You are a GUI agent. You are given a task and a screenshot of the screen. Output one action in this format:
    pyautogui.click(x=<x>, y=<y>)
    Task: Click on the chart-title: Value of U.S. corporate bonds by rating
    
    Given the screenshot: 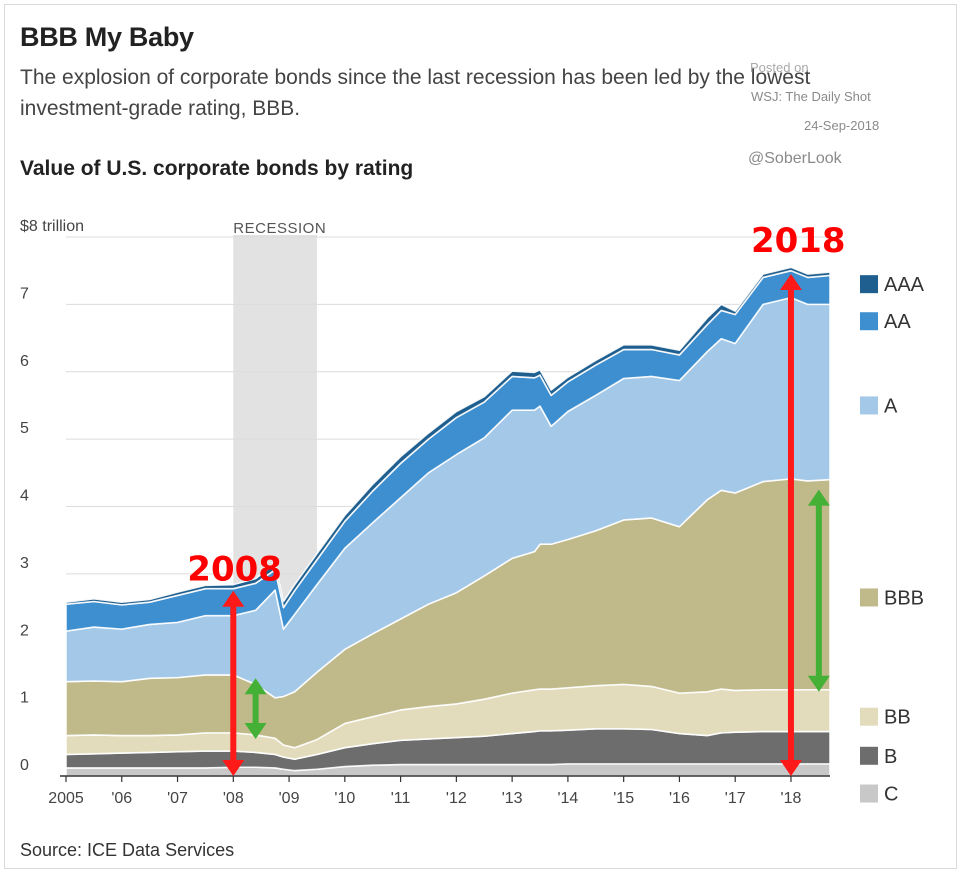 What is the action you would take?
    pyautogui.click(x=217, y=168)
    